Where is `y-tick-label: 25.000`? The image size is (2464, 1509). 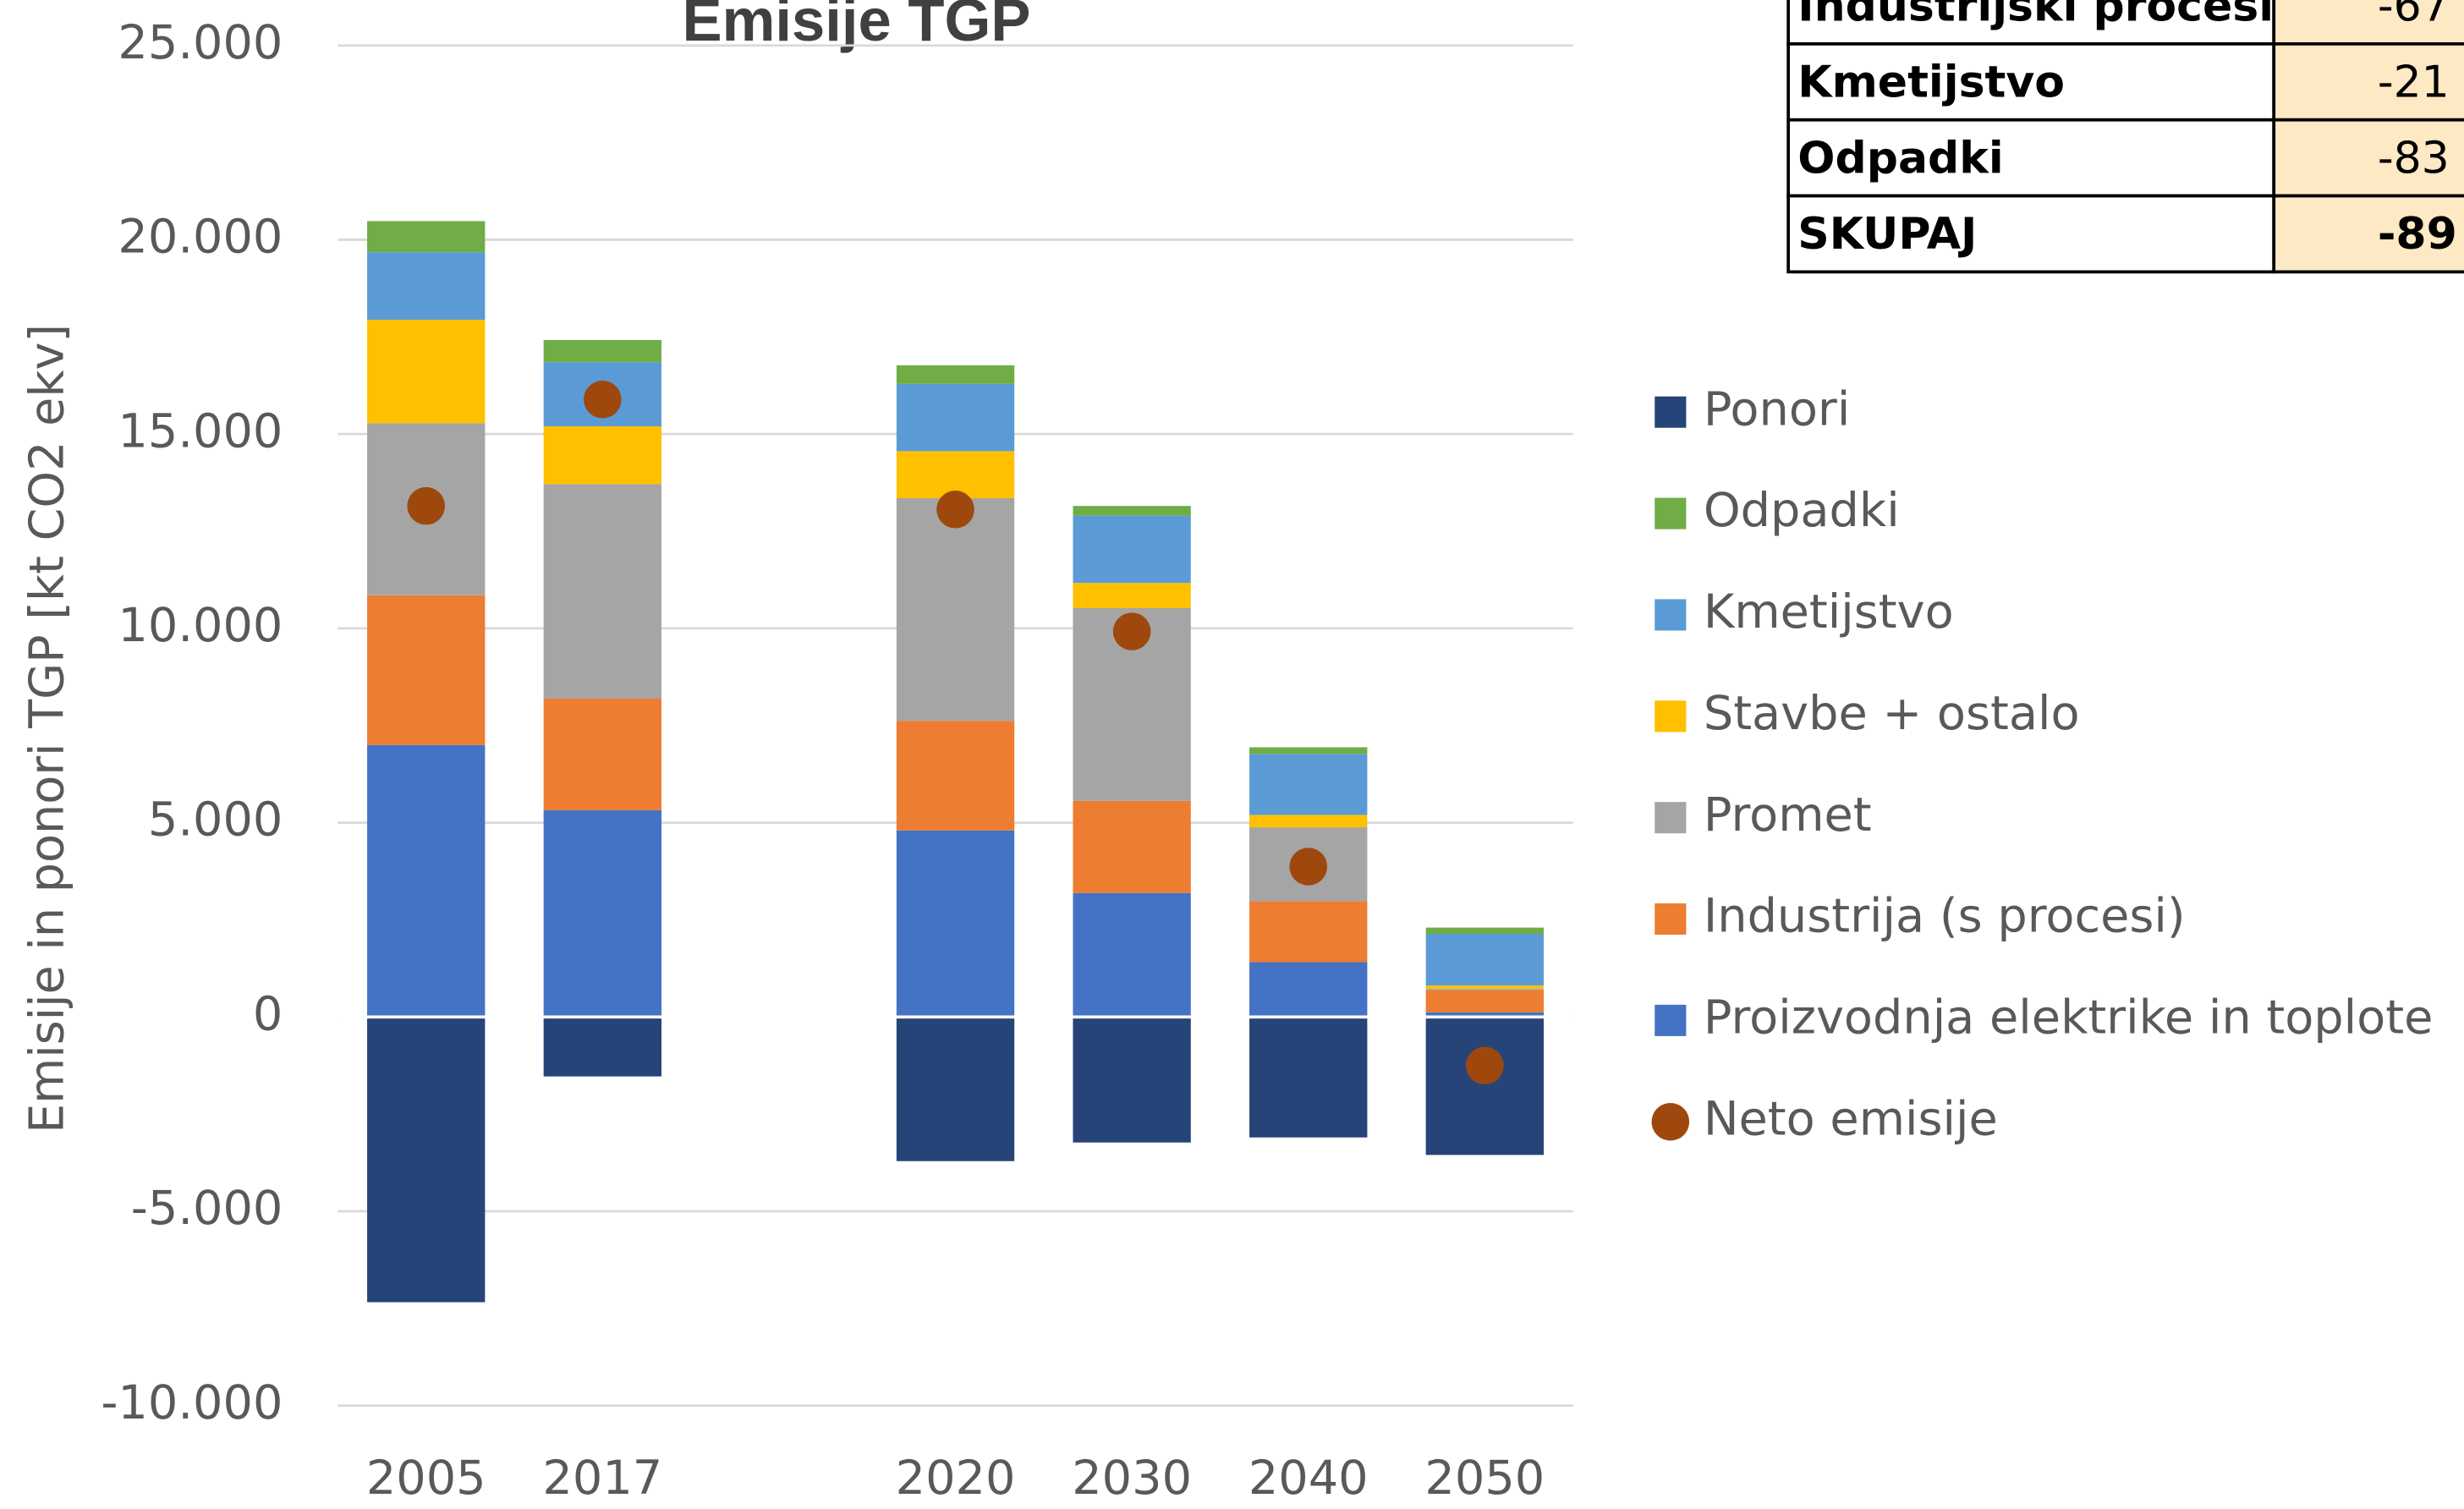
y-tick-label: 25.000 is located at coordinates (200, 43).